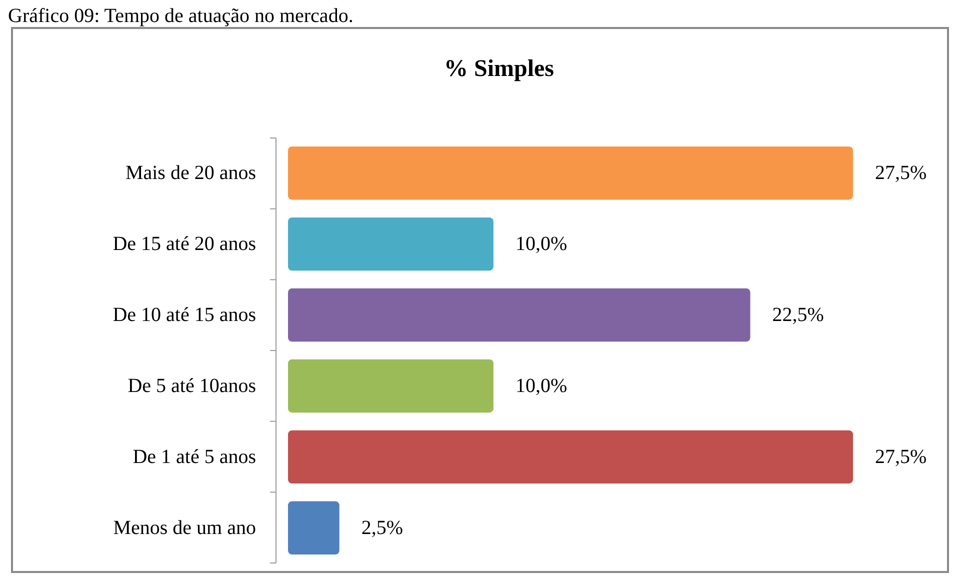  I want to click on y-tick-label: De 15 até 20 anos, so click(184, 244).